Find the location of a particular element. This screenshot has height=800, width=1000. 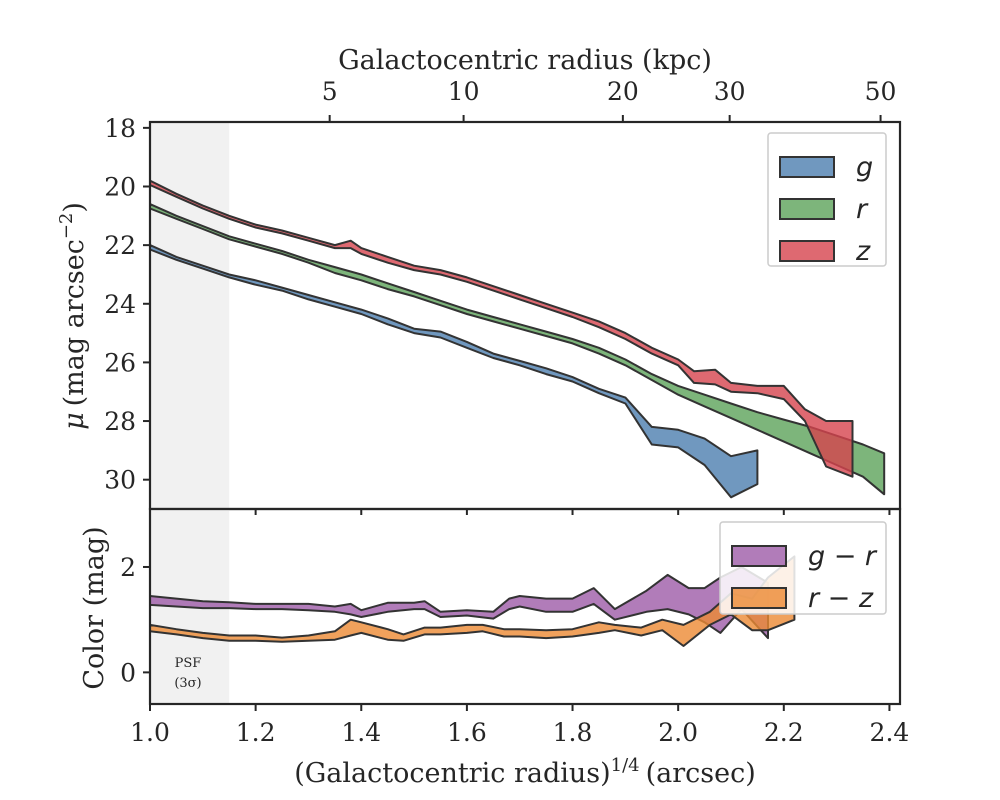

legend-r-minus-z-label: r − z is located at coordinates (841, 598).